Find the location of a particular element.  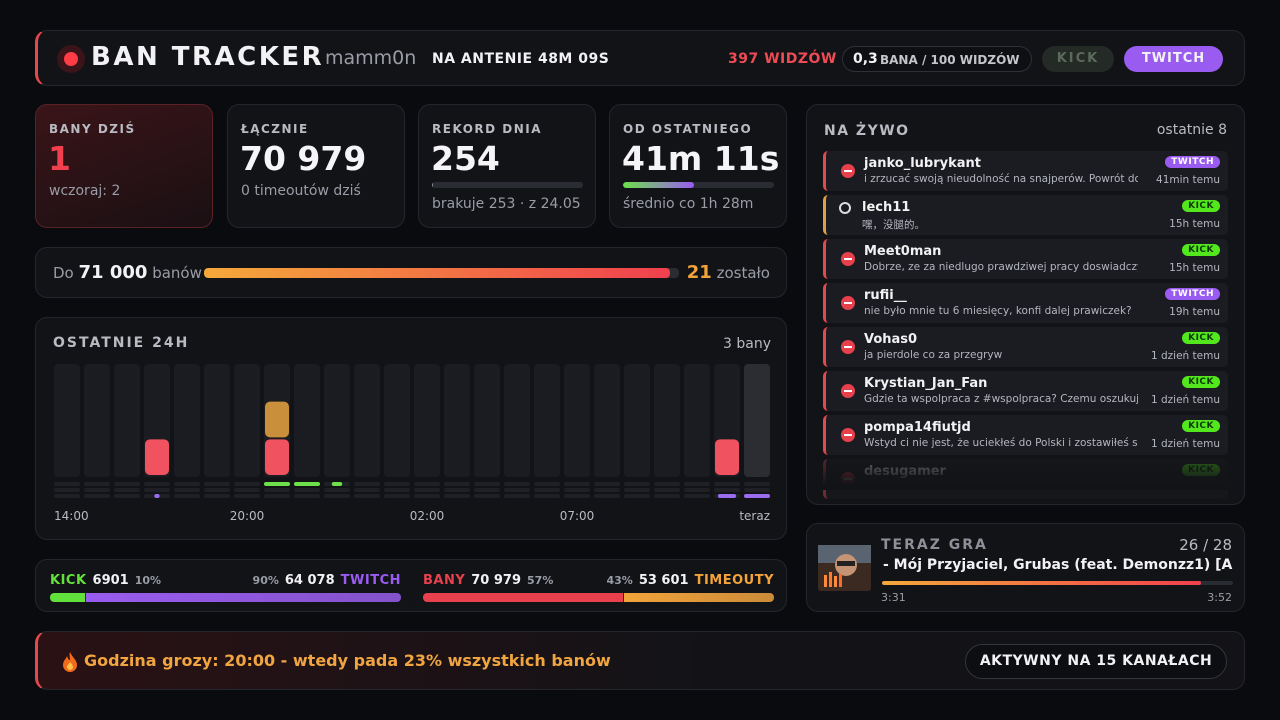

goal-track is located at coordinates (441, 273).